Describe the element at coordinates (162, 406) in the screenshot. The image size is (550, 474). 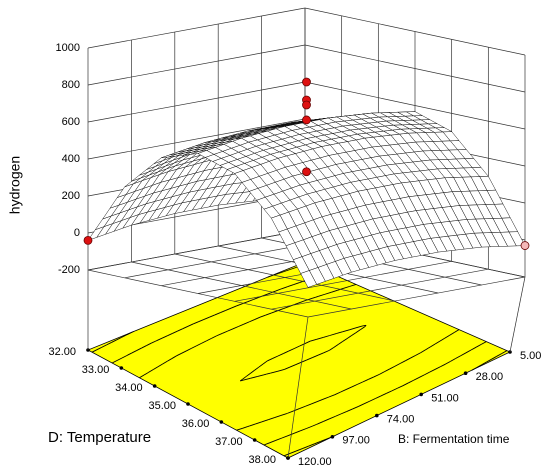
I see `x-tick-label: 35.00` at that location.